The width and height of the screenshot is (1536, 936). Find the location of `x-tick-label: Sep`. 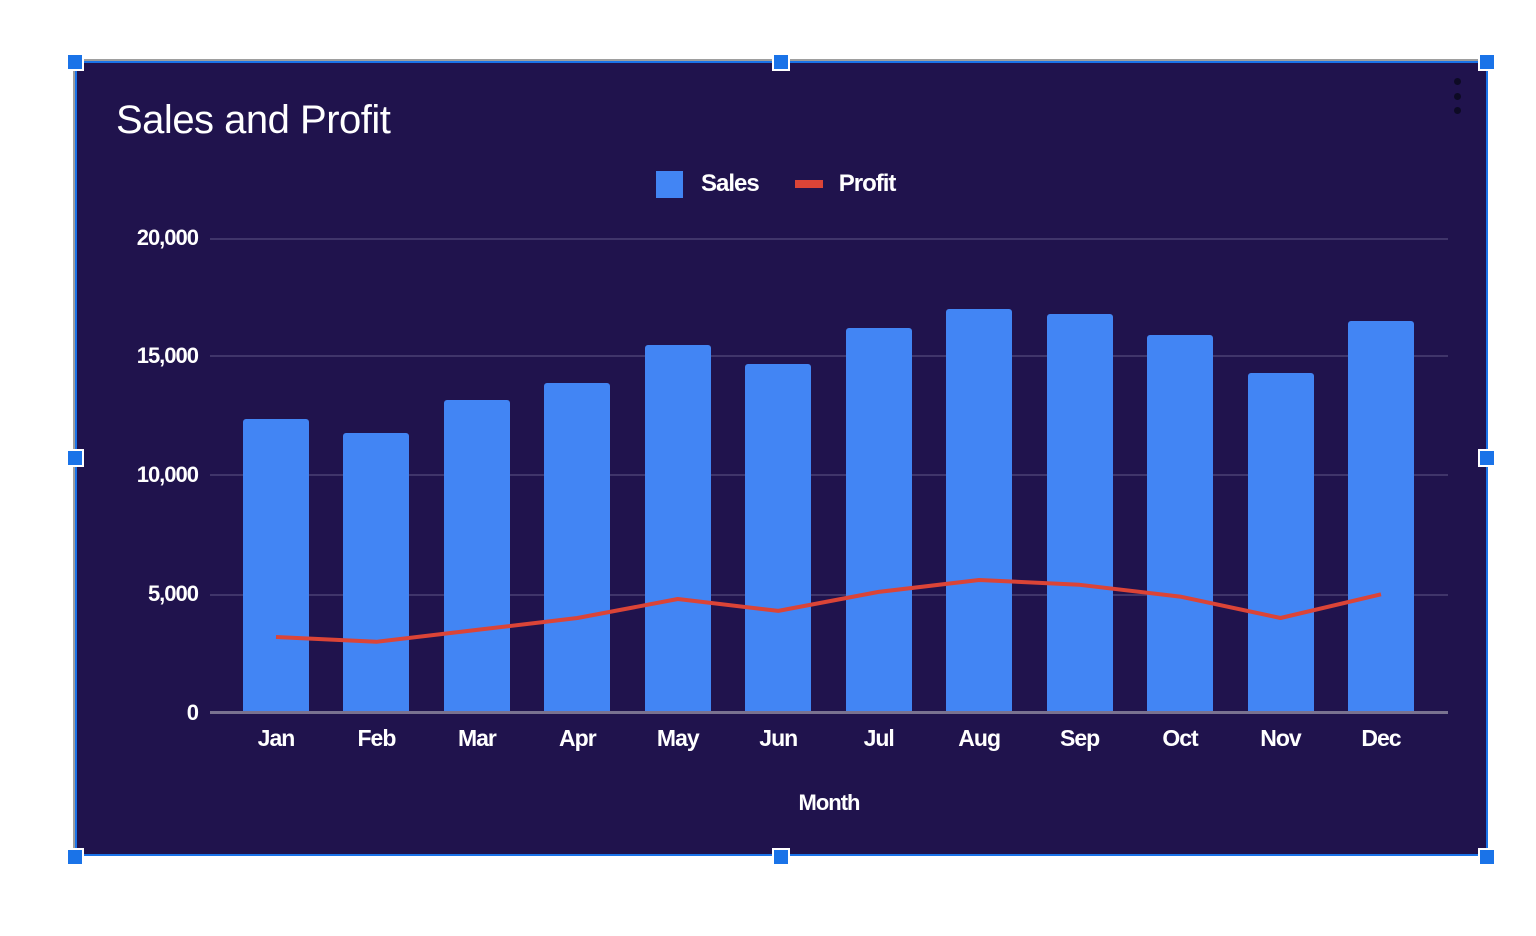

x-tick-label: Sep is located at coordinates (1080, 738).